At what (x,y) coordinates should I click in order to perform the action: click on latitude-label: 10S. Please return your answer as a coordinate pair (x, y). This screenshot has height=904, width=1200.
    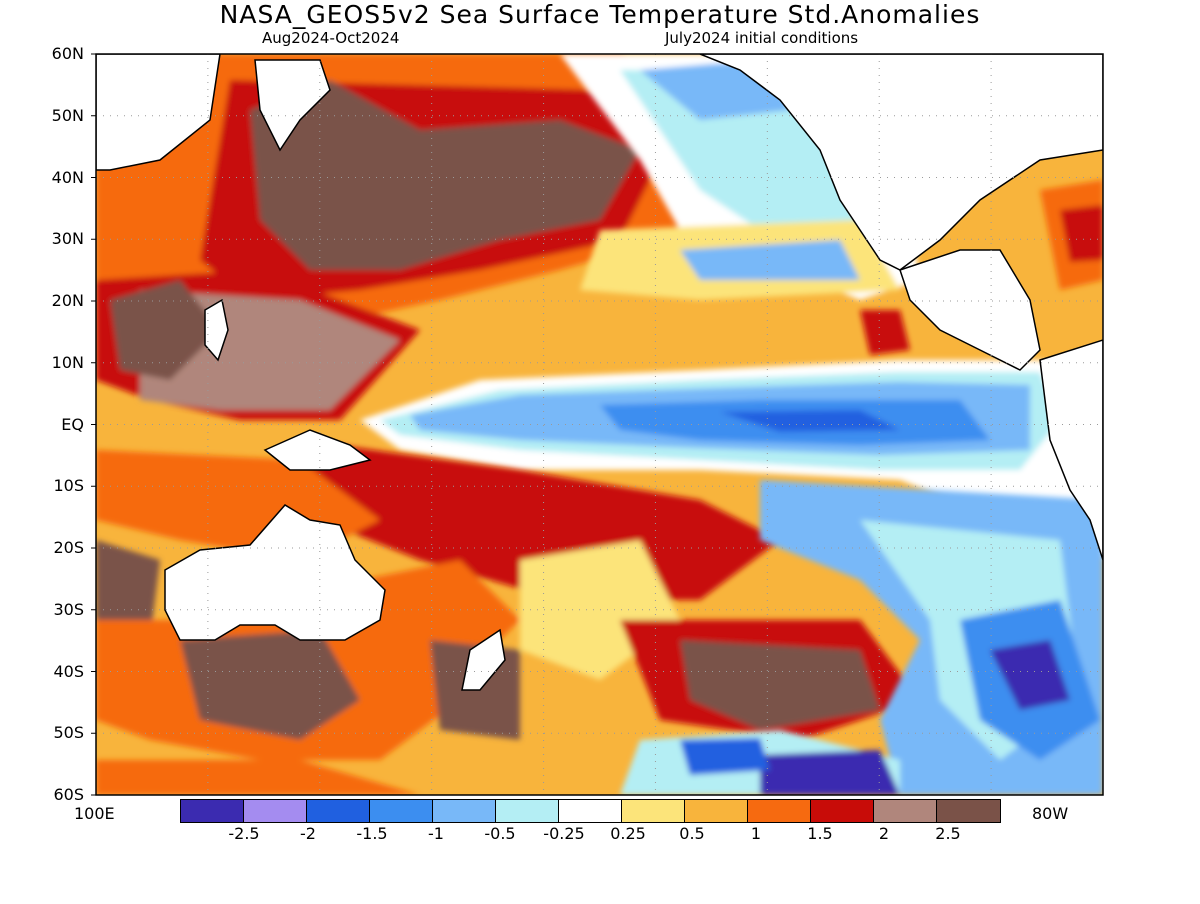
    Looking at the image, I should click on (68, 486).